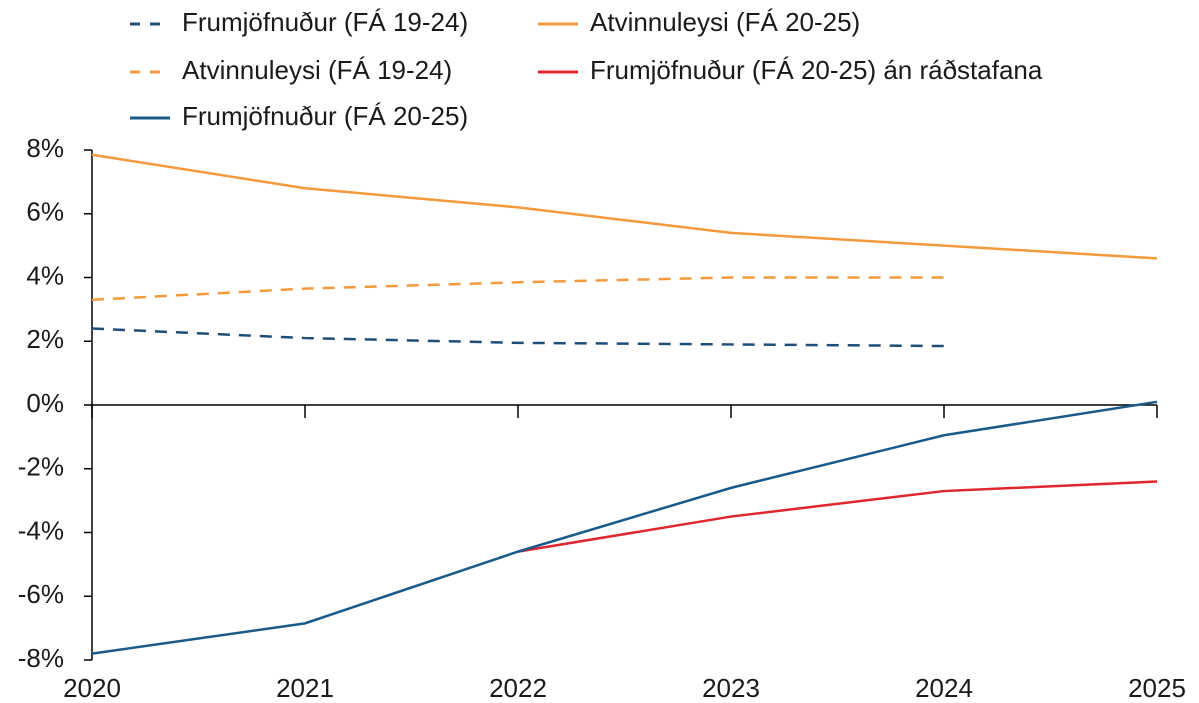  I want to click on y-tick-label: -2%, so click(41, 467).